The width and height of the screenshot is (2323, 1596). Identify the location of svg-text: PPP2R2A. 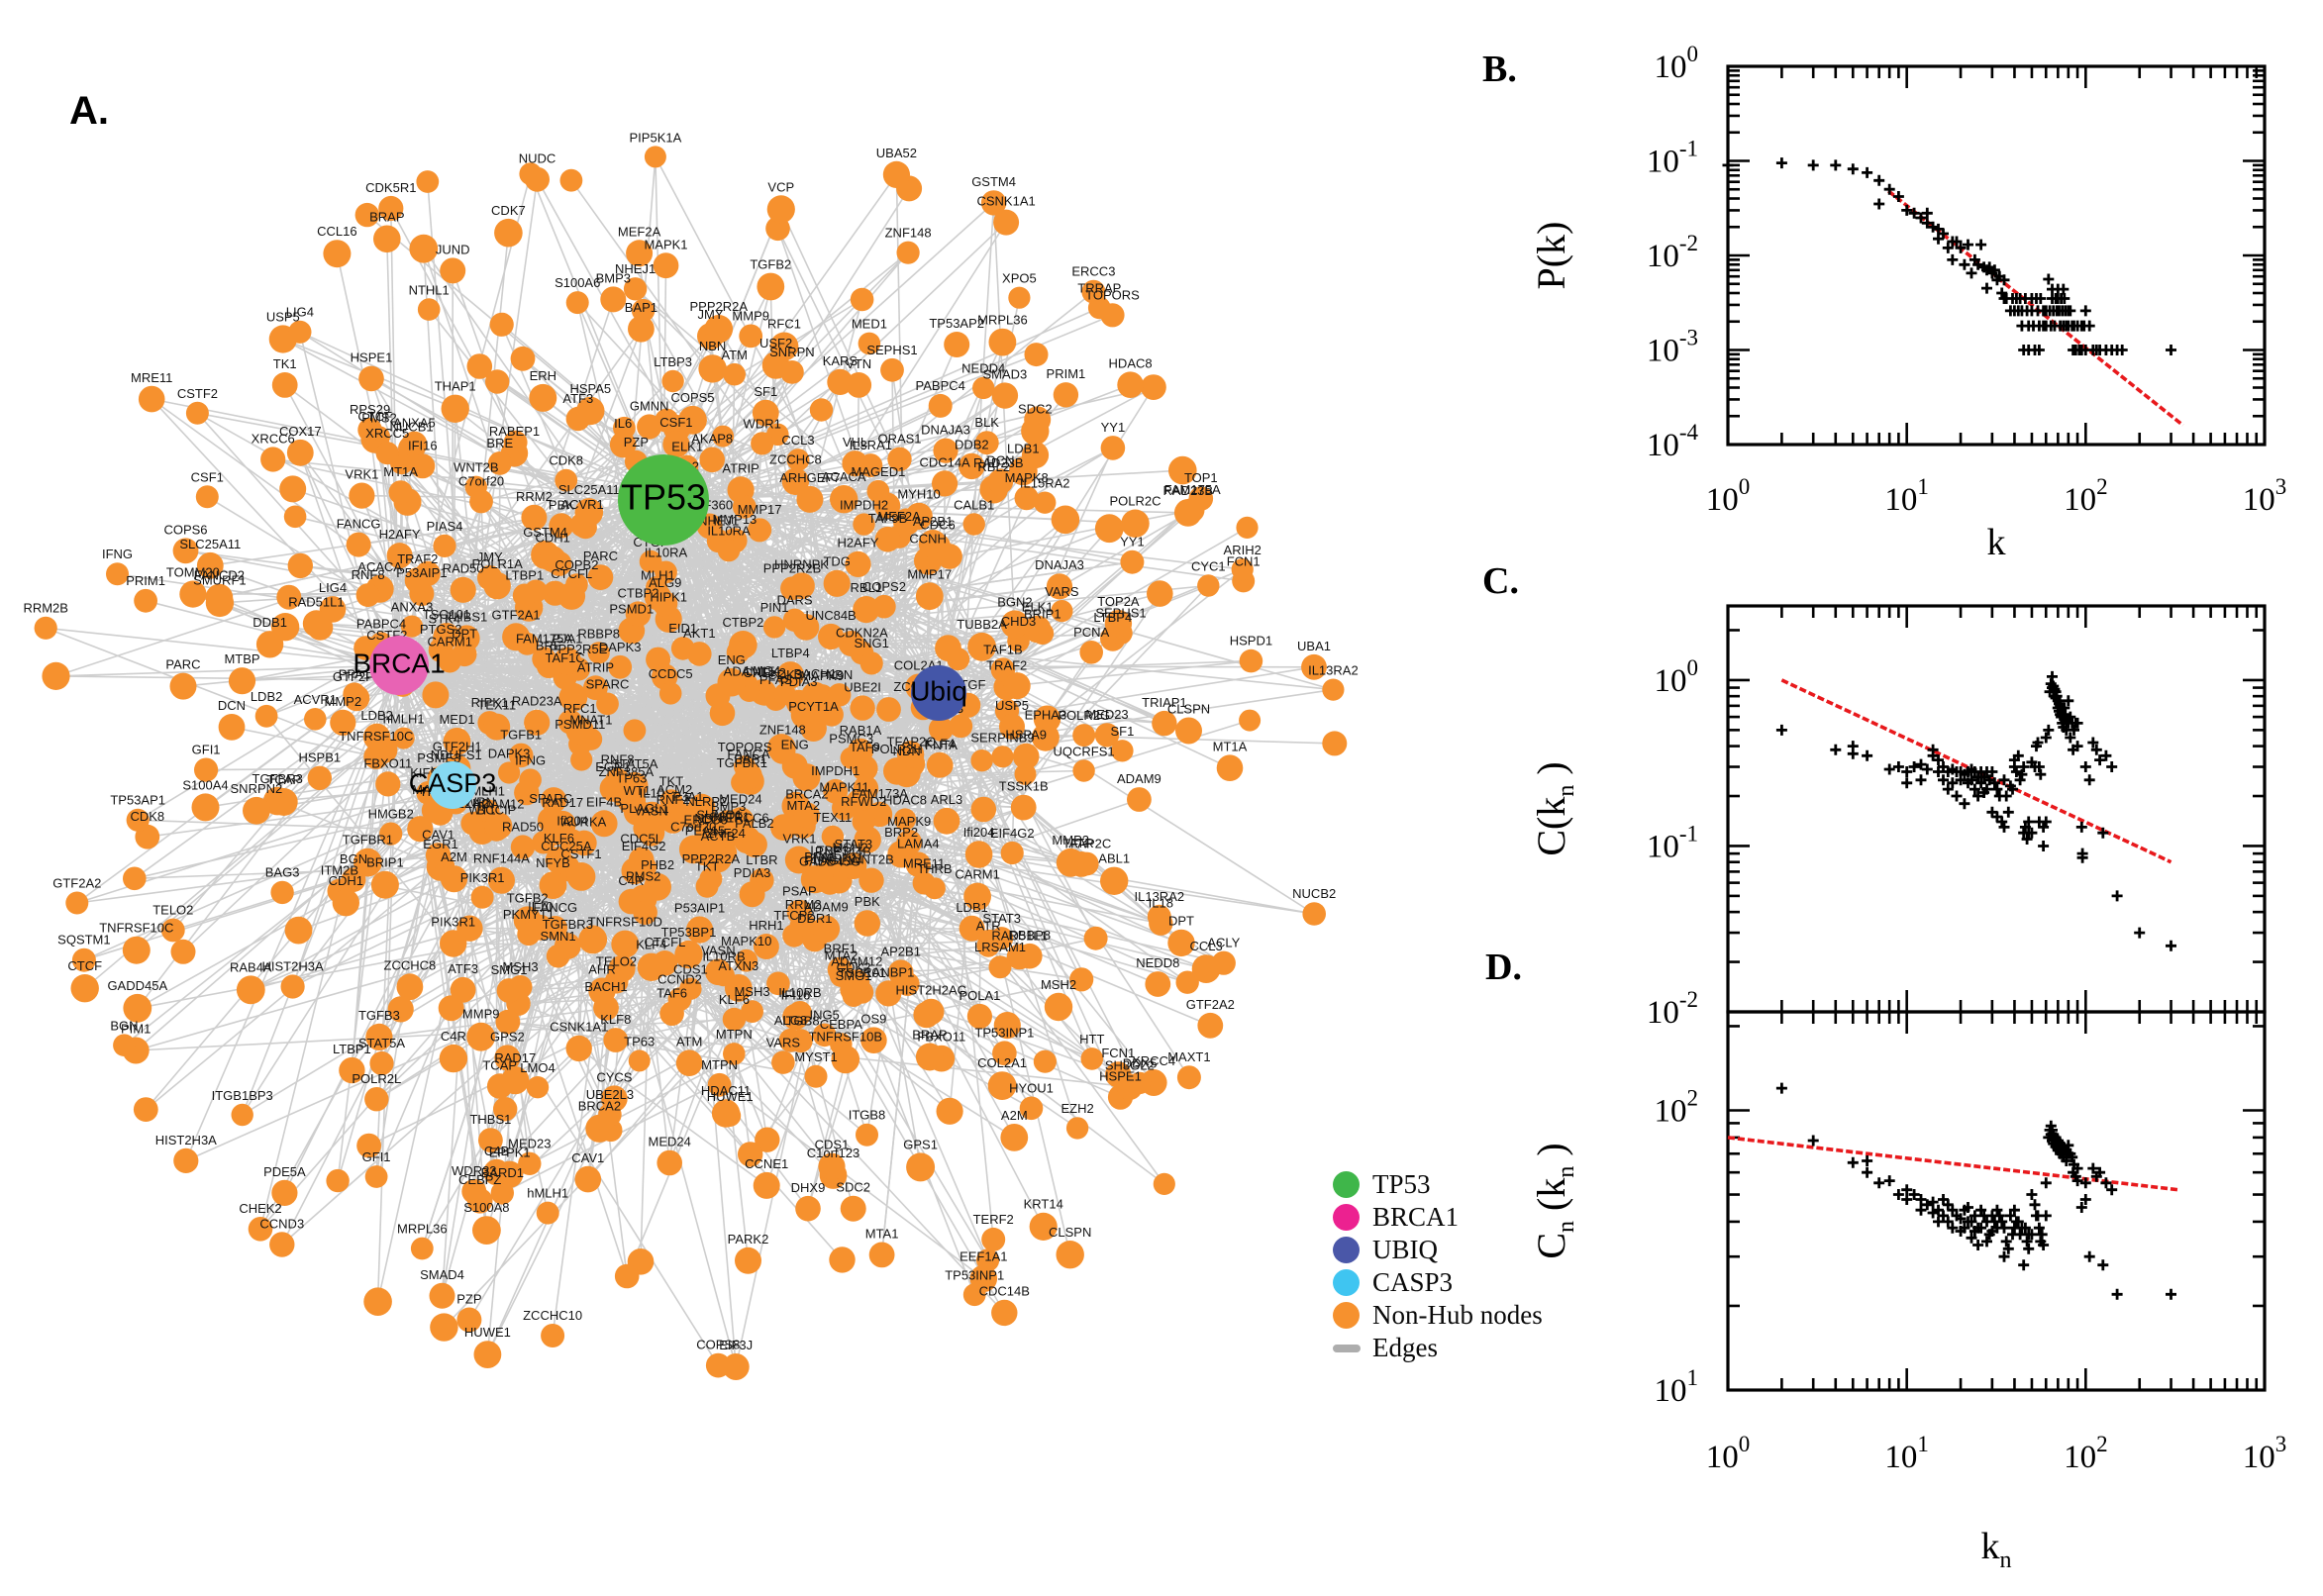
(711, 858).